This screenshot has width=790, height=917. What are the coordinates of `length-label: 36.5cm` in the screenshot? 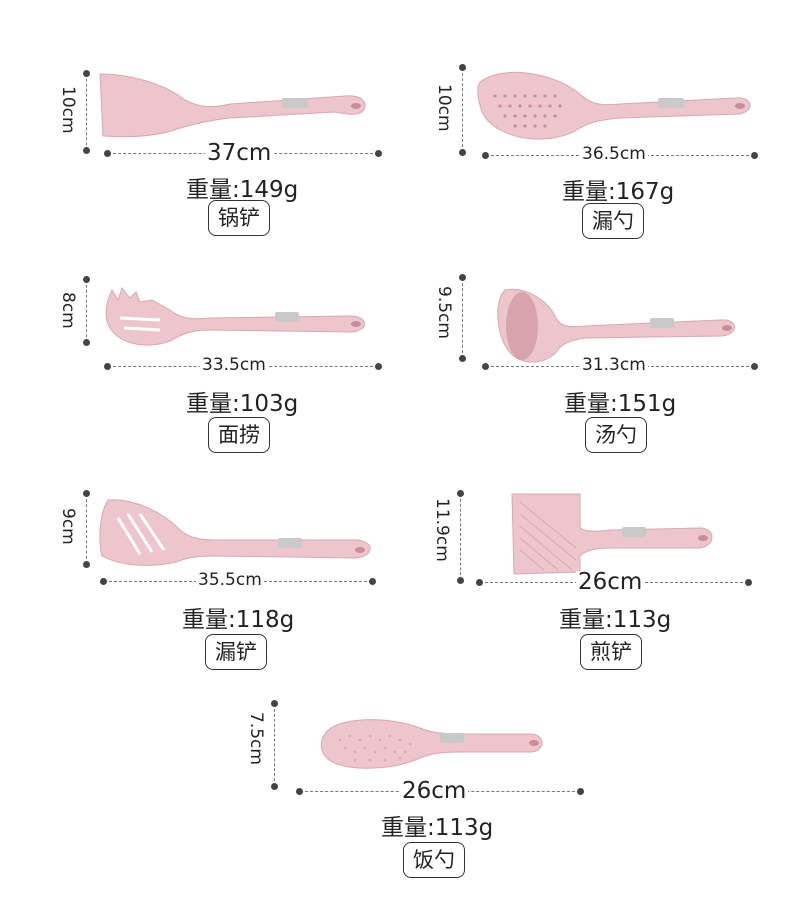 It's located at (614, 154).